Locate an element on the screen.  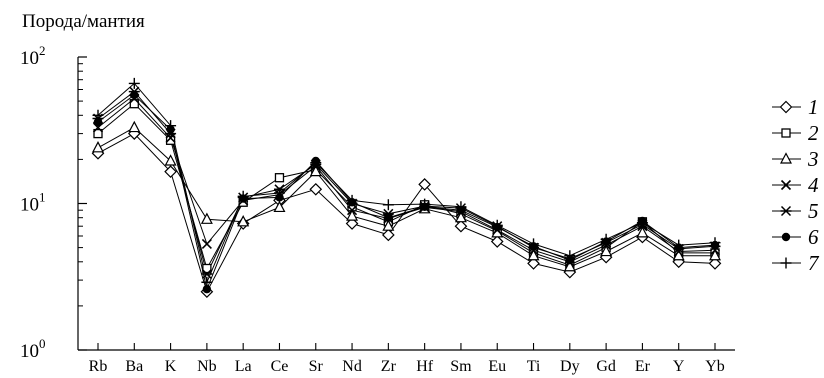
x-tick-label: K is located at coordinates (171, 366).